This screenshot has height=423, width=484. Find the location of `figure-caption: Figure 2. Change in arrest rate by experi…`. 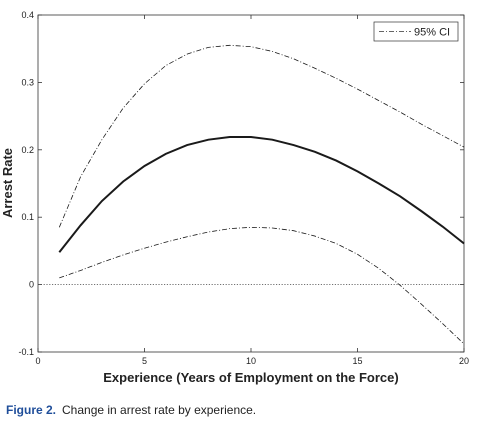

figure-caption: Figure 2. Change in arrest rate by experi… is located at coordinates (131, 410).